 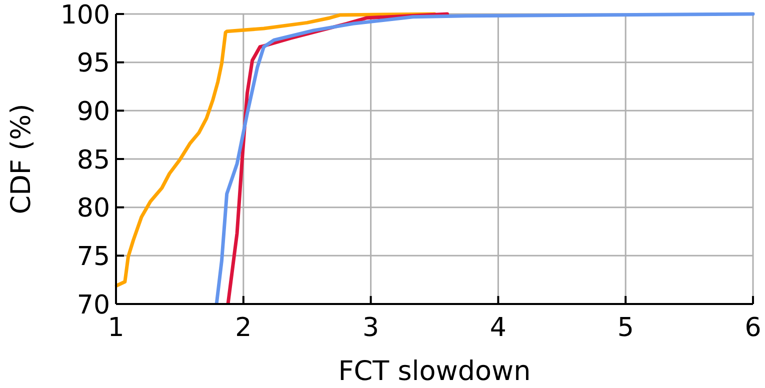 What do you see at coordinates (21, 159) in the screenshot?
I see `y-axis-title: CDF (%)` at bounding box center [21, 159].